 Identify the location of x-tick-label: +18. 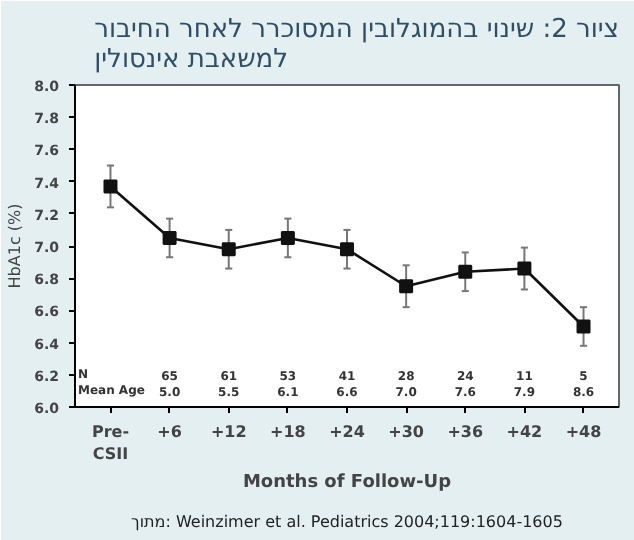
(288, 432).